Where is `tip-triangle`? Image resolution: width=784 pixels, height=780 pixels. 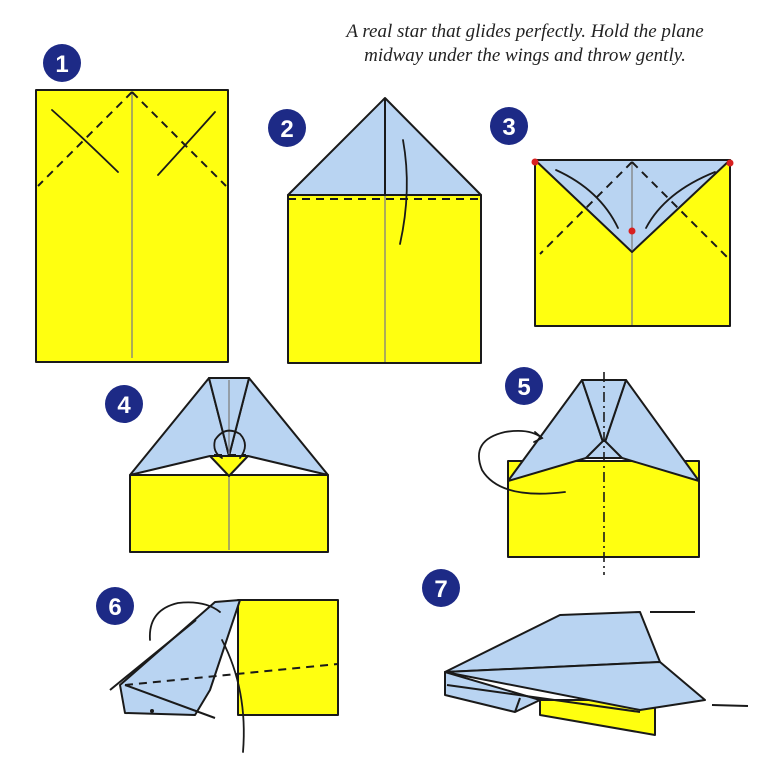 tip-triangle is located at coordinates (229, 466).